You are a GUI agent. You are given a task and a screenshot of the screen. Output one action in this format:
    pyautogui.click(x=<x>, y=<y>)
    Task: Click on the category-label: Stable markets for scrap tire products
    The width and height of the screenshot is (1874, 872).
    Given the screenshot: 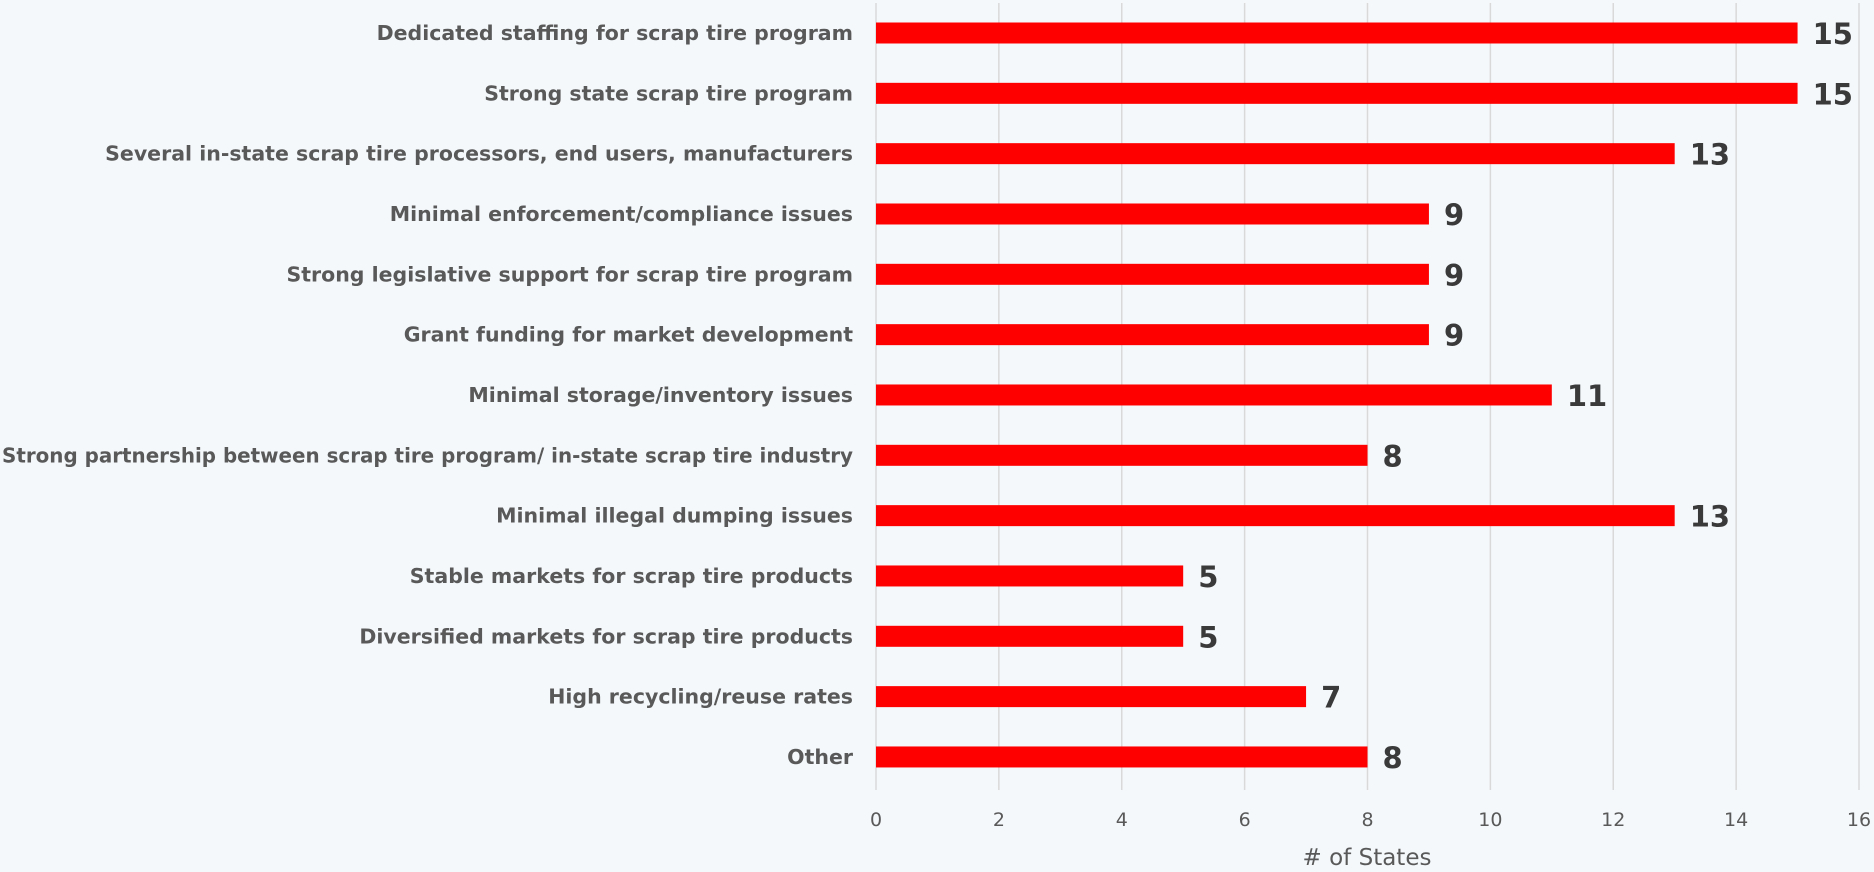 What is the action you would take?
    pyautogui.click(x=631, y=576)
    